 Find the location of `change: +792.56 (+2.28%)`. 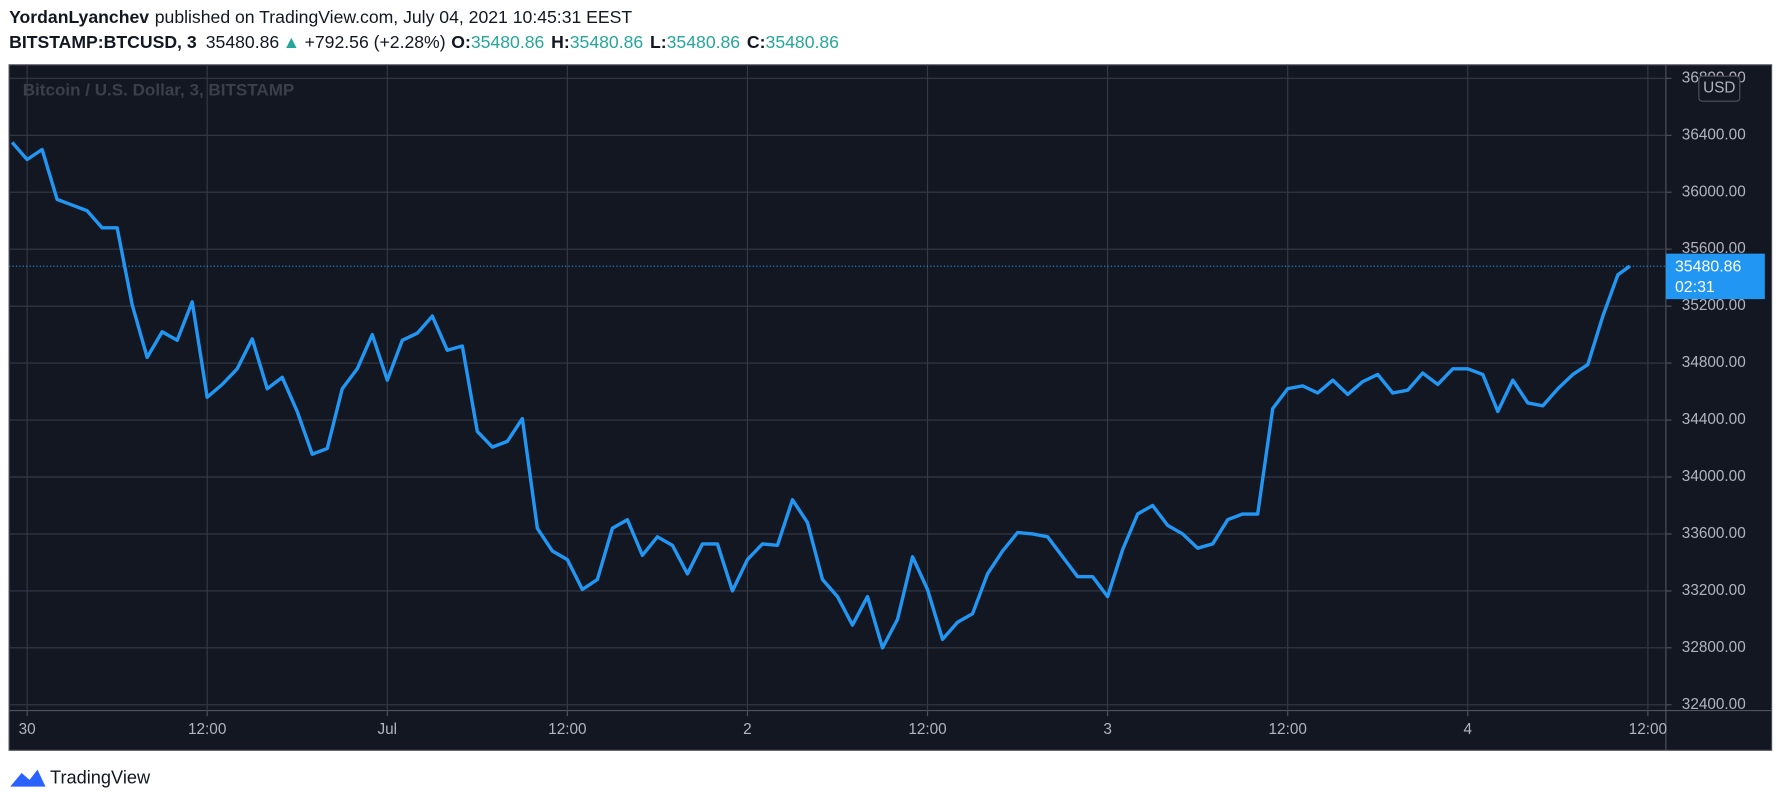

change: +792.56 (+2.28%) is located at coordinates (375, 42).